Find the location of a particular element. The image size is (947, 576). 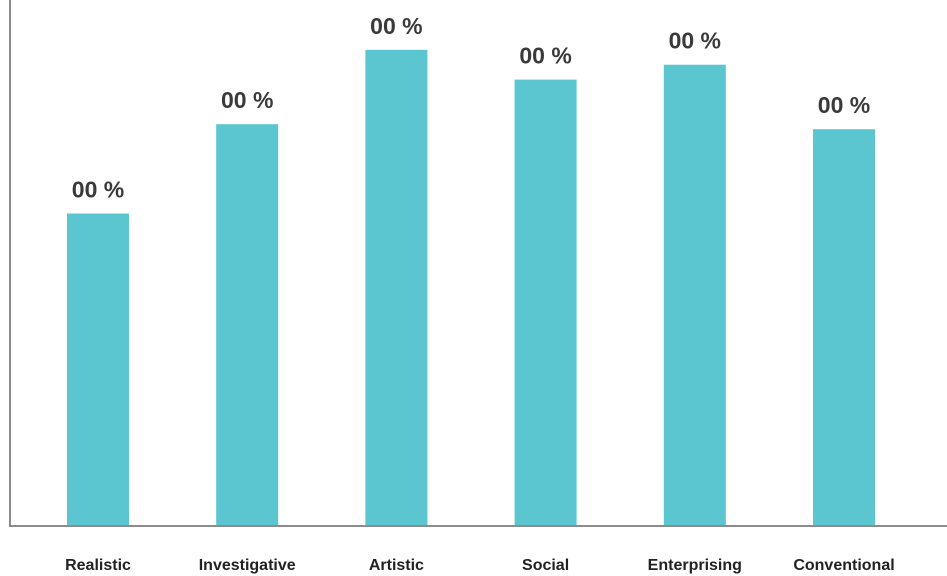

data-label-conventional: 00 % is located at coordinates (844, 105).